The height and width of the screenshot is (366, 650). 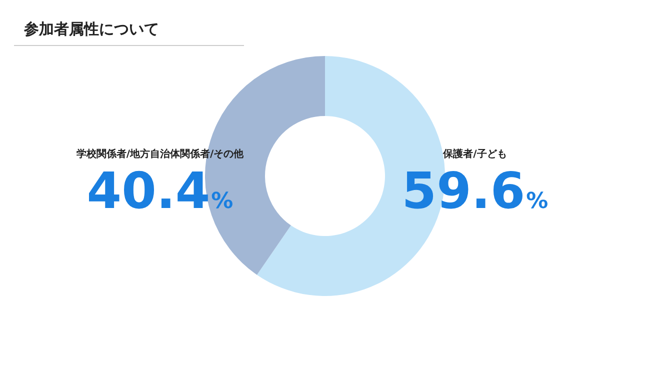 What do you see at coordinates (91, 29) in the screenshot?
I see `chart-title: 参加者属性について` at bounding box center [91, 29].